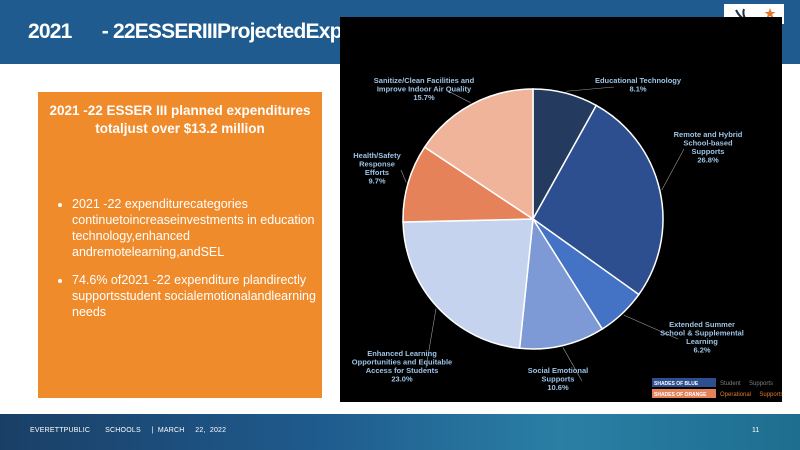 The height and width of the screenshot is (450, 800). Describe the element at coordinates (756, 430) in the screenshot. I see `page-number: 11` at that location.